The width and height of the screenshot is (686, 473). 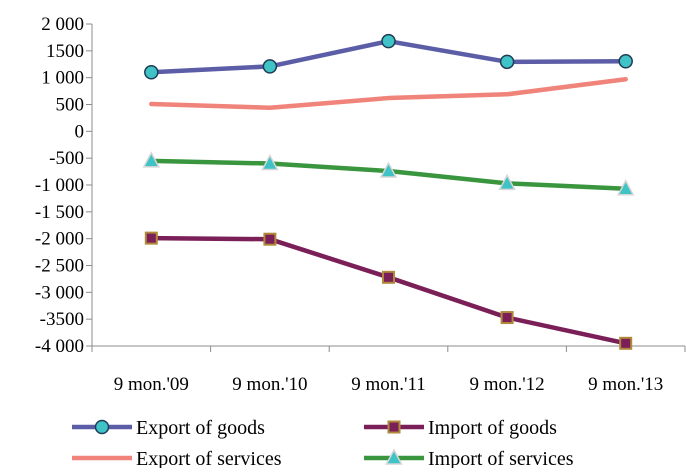 I want to click on y-tick-label: 500, so click(x=70, y=105).